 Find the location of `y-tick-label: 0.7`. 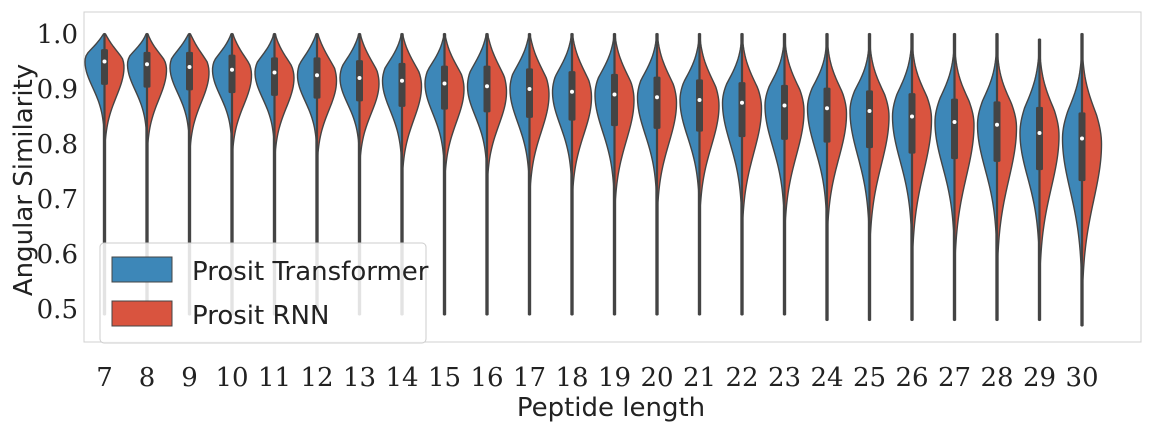

y-tick-label: 0.7 is located at coordinates (57, 200).